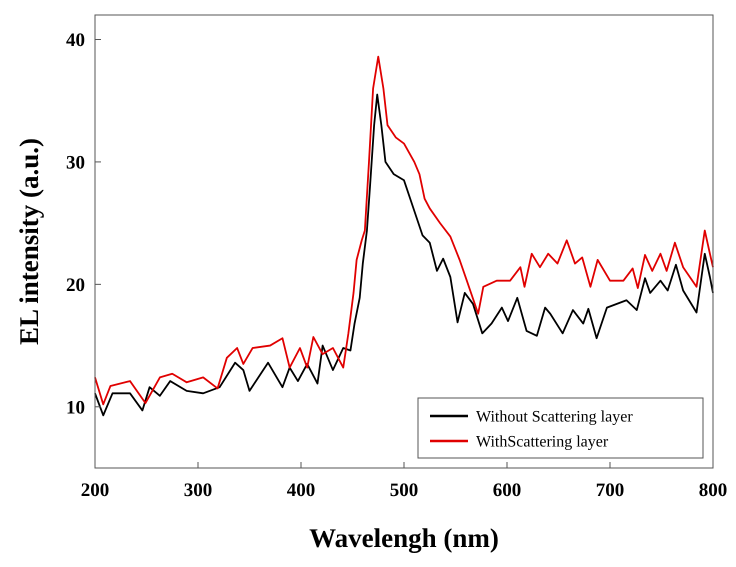  Describe the element at coordinates (75, 407) in the screenshot. I see `y-tick-label: 10` at that location.